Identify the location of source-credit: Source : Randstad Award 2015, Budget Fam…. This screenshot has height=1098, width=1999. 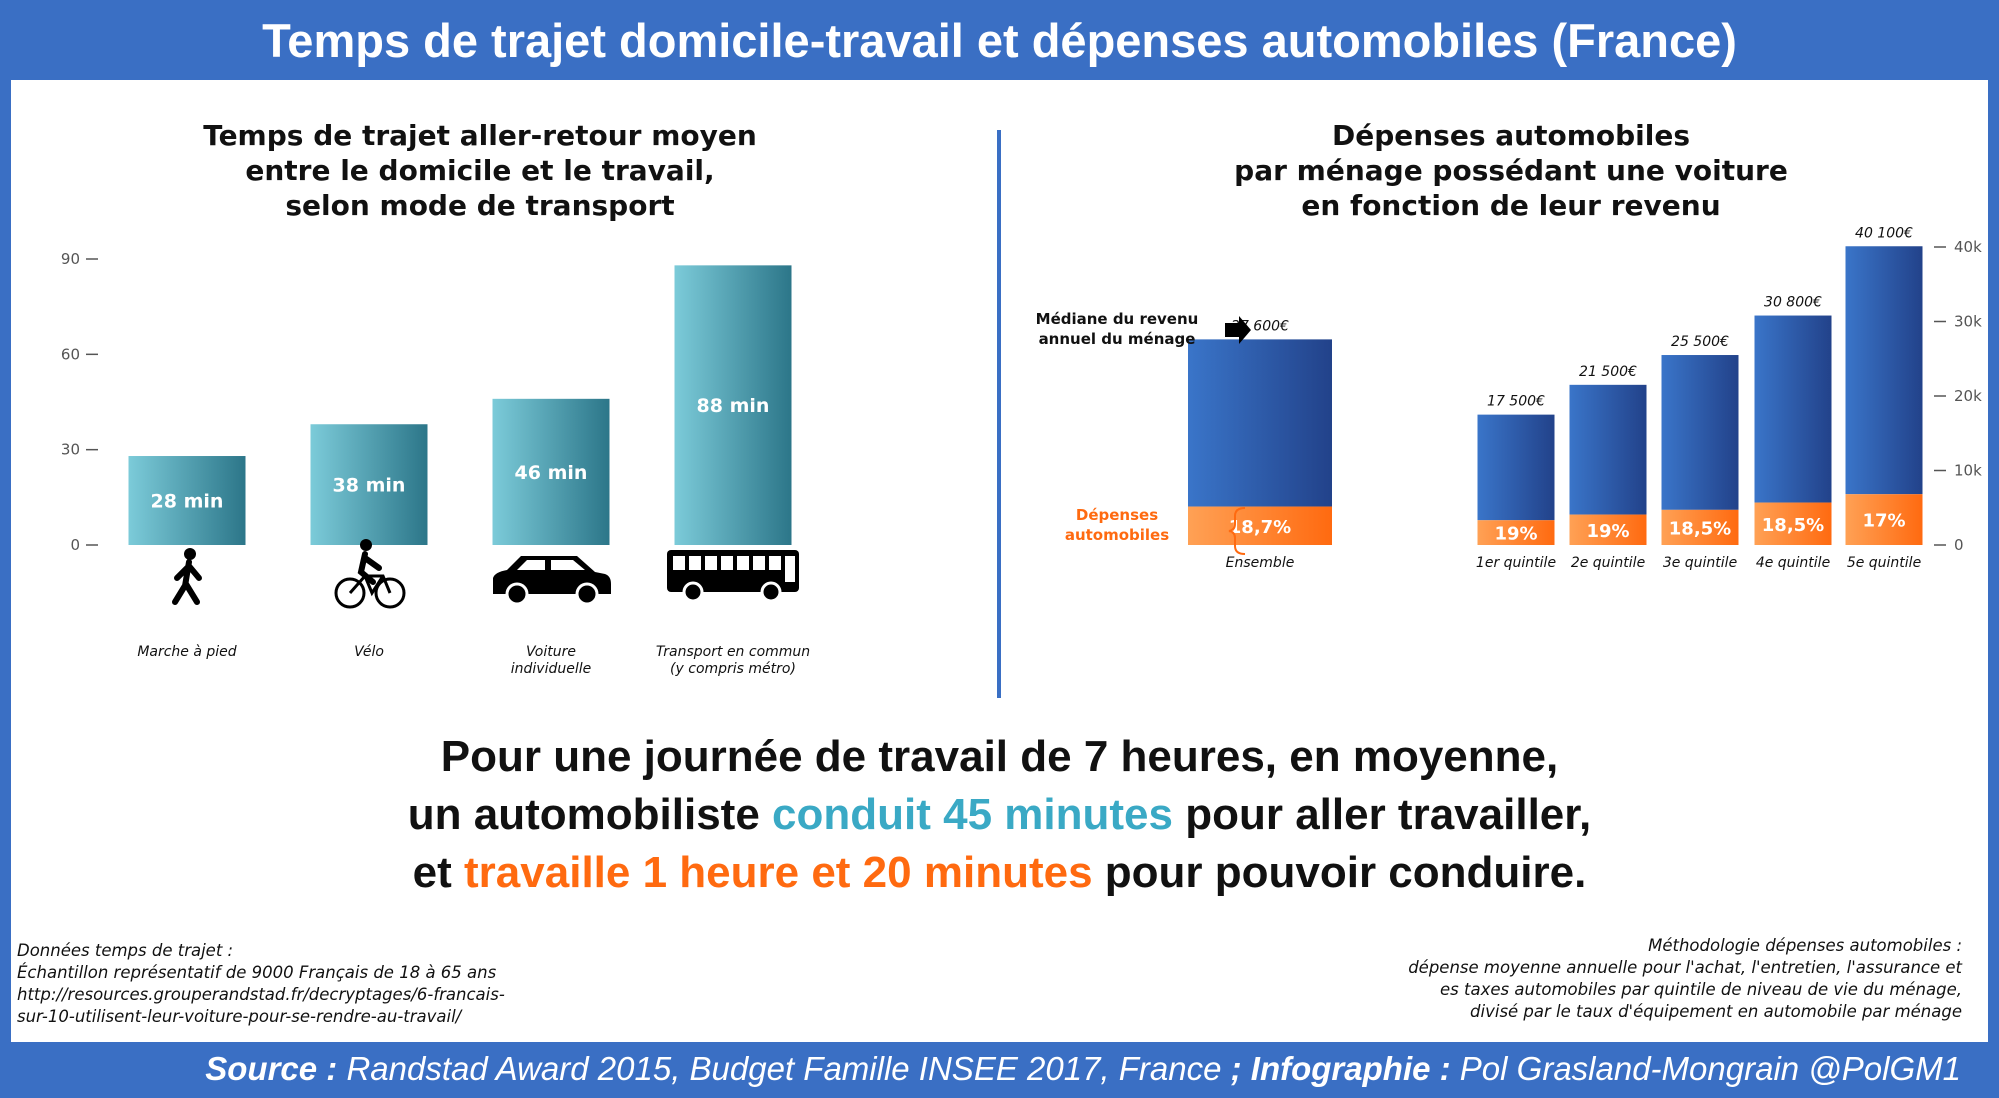
(1083, 1069).